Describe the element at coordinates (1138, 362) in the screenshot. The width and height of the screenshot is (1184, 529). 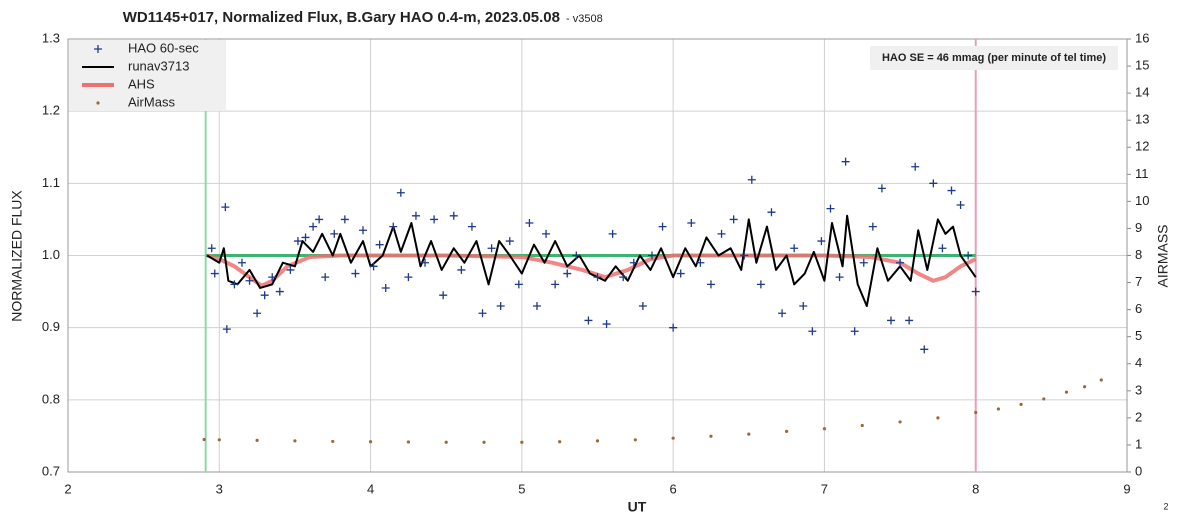
I see `y2-tick-label: 4` at that location.